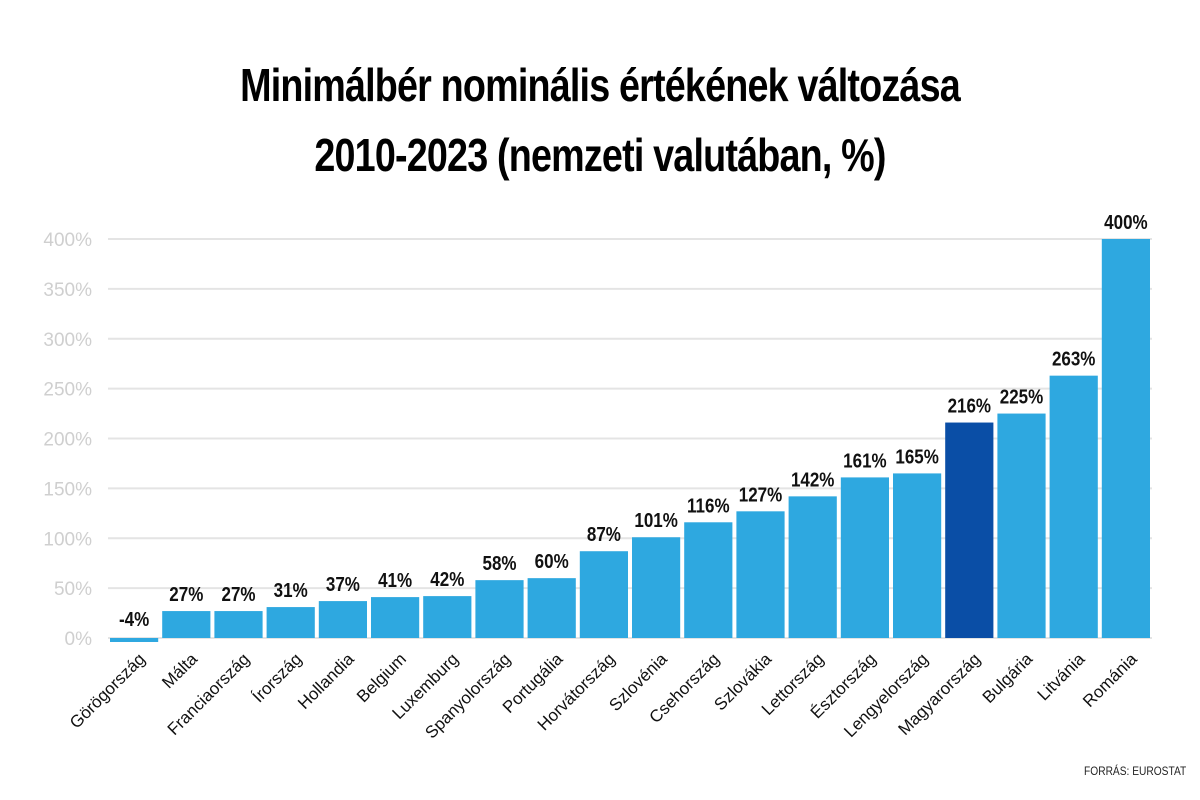  What do you see at coordinates (326, 681) in the screenshot?
I see `category-label: Hollandia` at bounding box center [326, 681].